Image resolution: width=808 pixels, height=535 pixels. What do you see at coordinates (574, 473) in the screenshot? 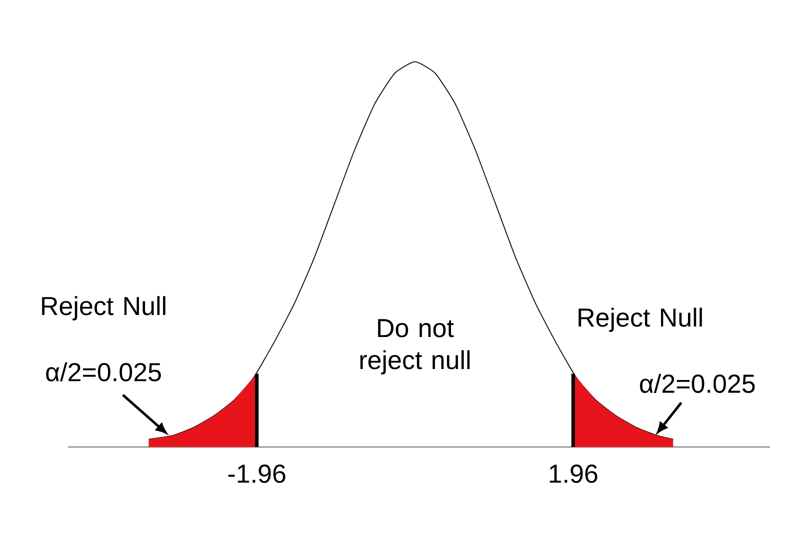
I see `x-tick-label: 1.96` at bounding box center [574, 473].